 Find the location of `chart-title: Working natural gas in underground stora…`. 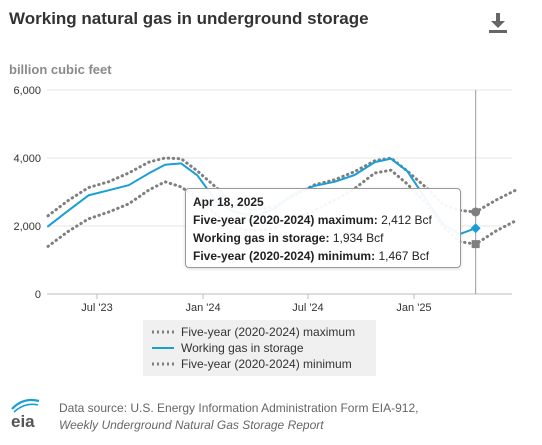

chart-title: Working natural gas in underground stora… is located at coordinates (189, 18).